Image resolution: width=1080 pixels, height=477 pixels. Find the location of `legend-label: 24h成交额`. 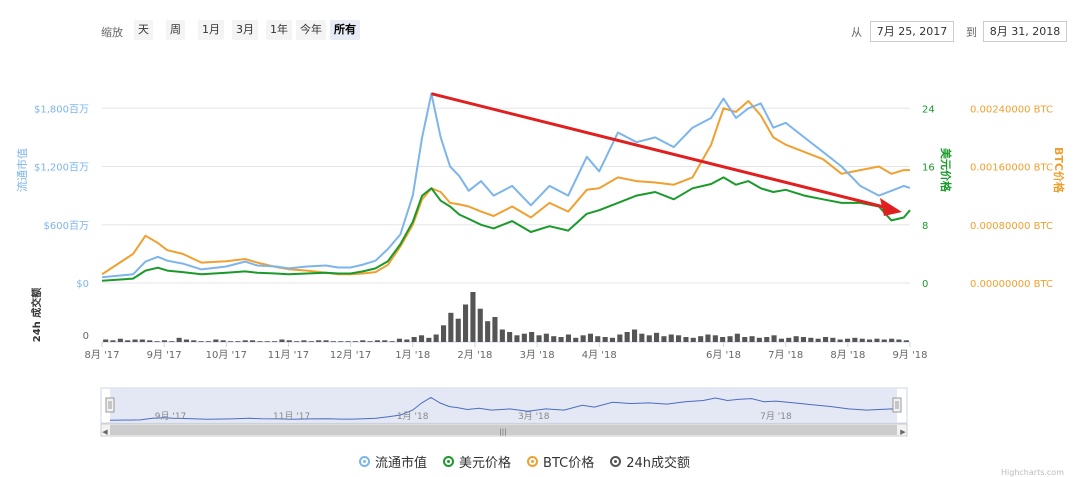

legend-label: 24h成交额 is located at coordinates (658, 463).